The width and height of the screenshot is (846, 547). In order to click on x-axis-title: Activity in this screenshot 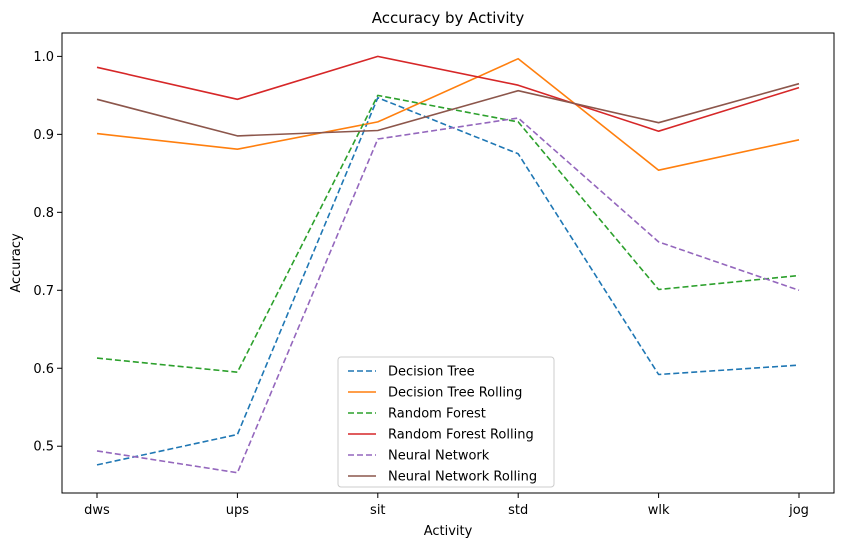, I will do `click(448, 531)`.